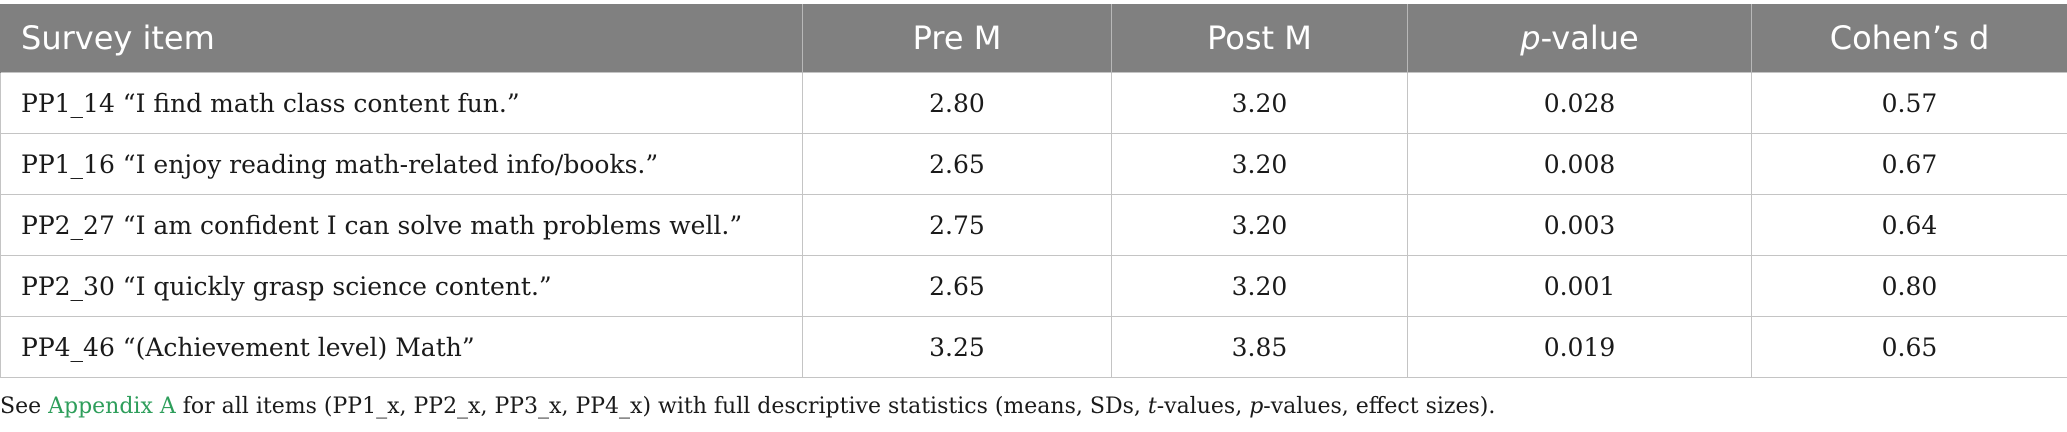 The height and width of the screenshot is (432, 2067). I want to click on cell-cohens-d: 0.80, so click(1909, 286).